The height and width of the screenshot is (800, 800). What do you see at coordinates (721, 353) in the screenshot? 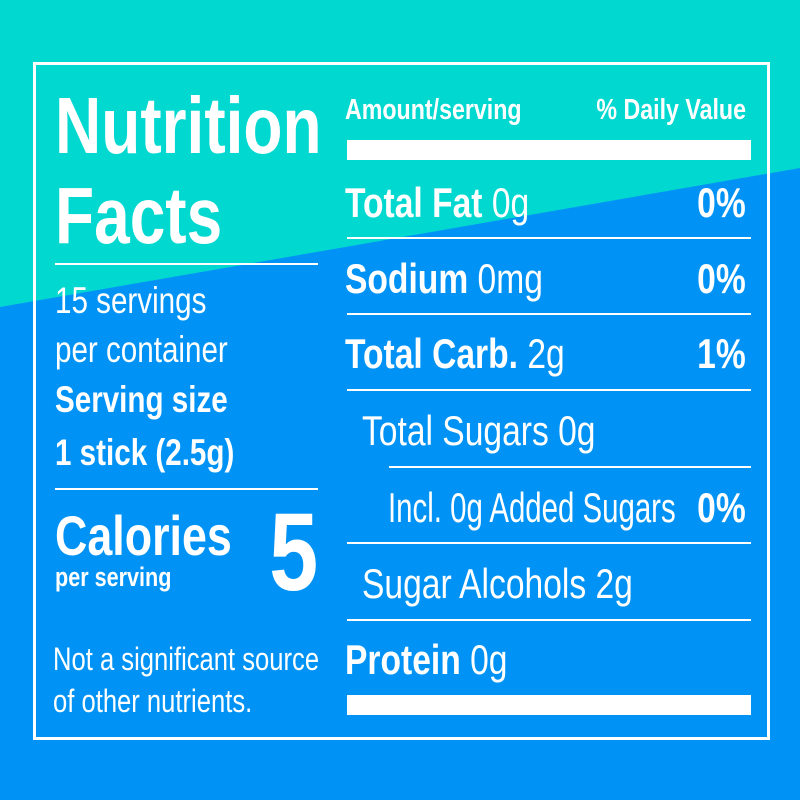
I see `dv-total-carb: 1%` at bounding box center [721, 353].